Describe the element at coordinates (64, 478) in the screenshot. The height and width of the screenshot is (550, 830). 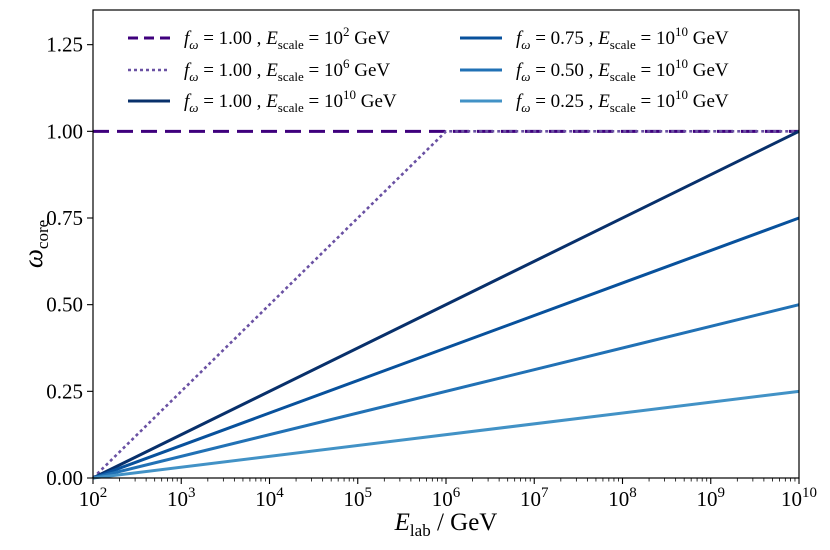
I see `y-tick-label: 0.00` at that location.